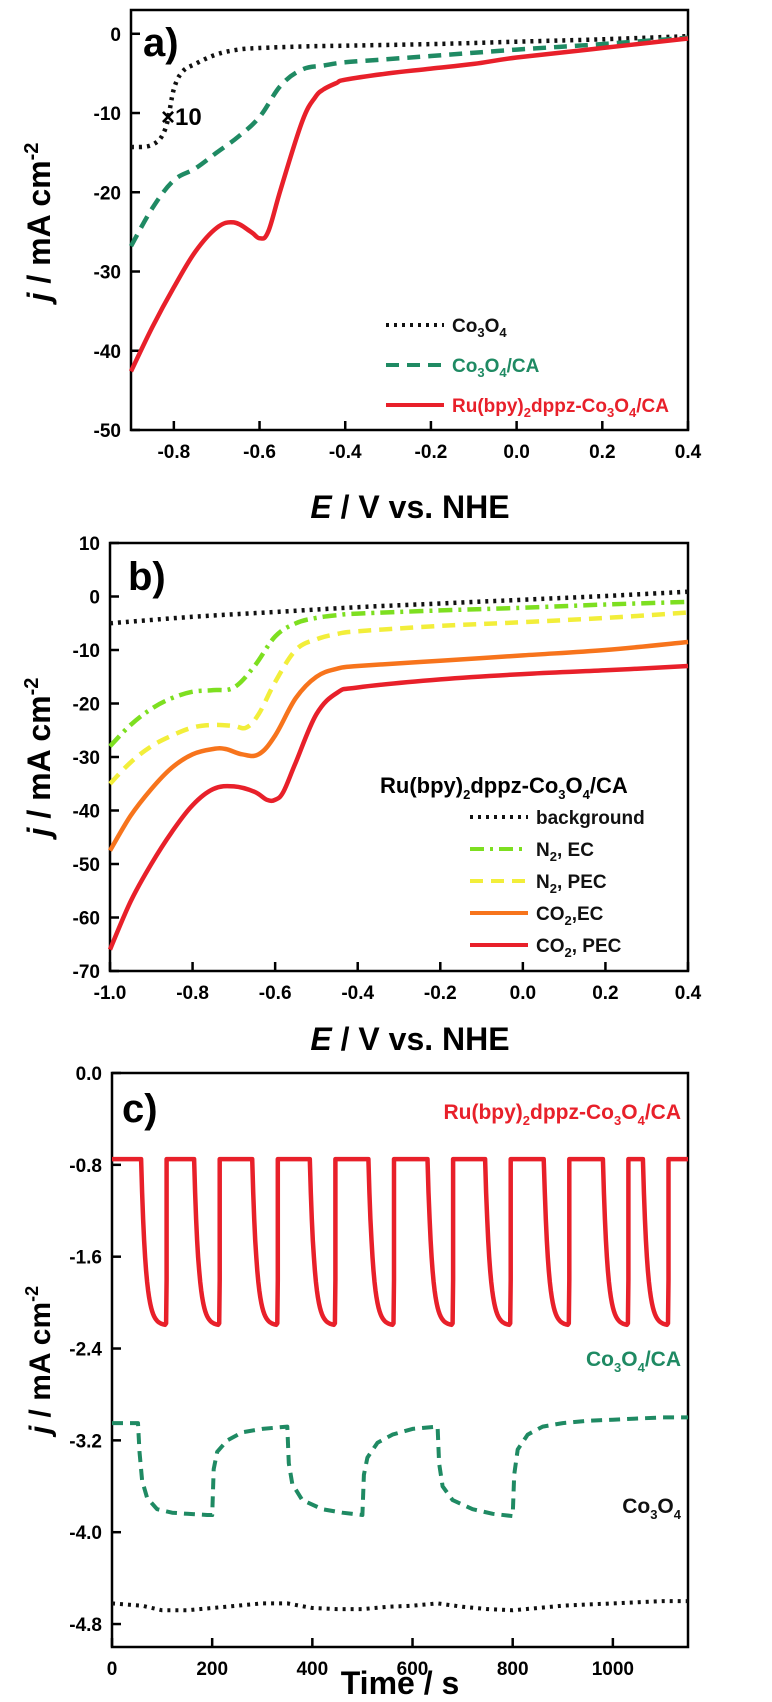 The width and height of the screenshot is (772, 1702). What do you see at coordinates (571, 884) in the screenshot?
I see `legend-b-text-n2-pec: N2, PEC` at bounding box center [571, 884].